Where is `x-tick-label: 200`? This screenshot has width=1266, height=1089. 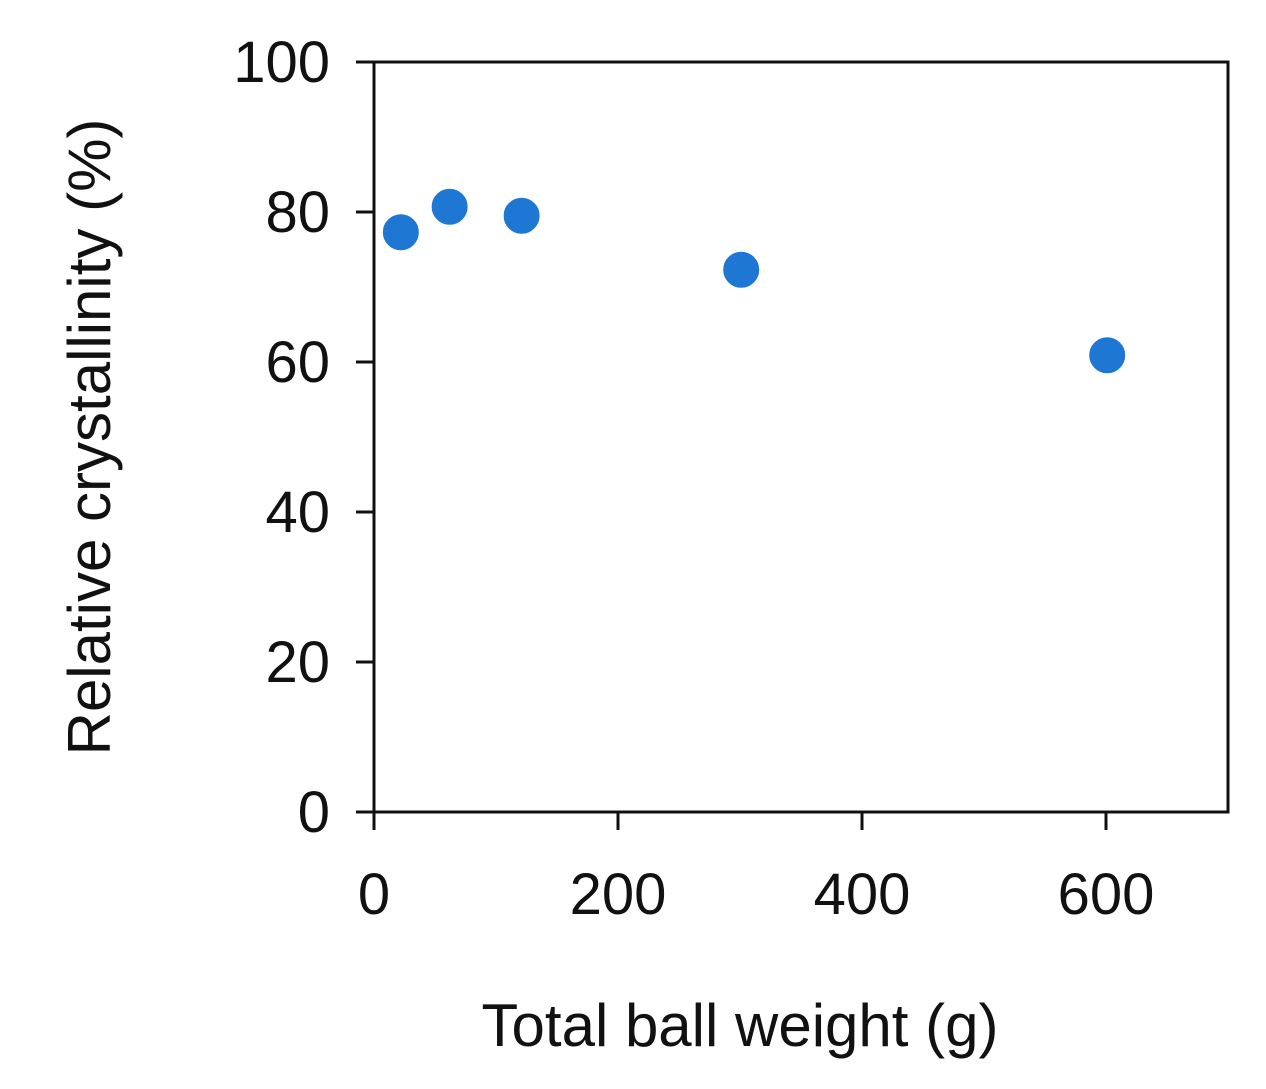
x-tick-label: 200 is located at coordinates (618, 894).